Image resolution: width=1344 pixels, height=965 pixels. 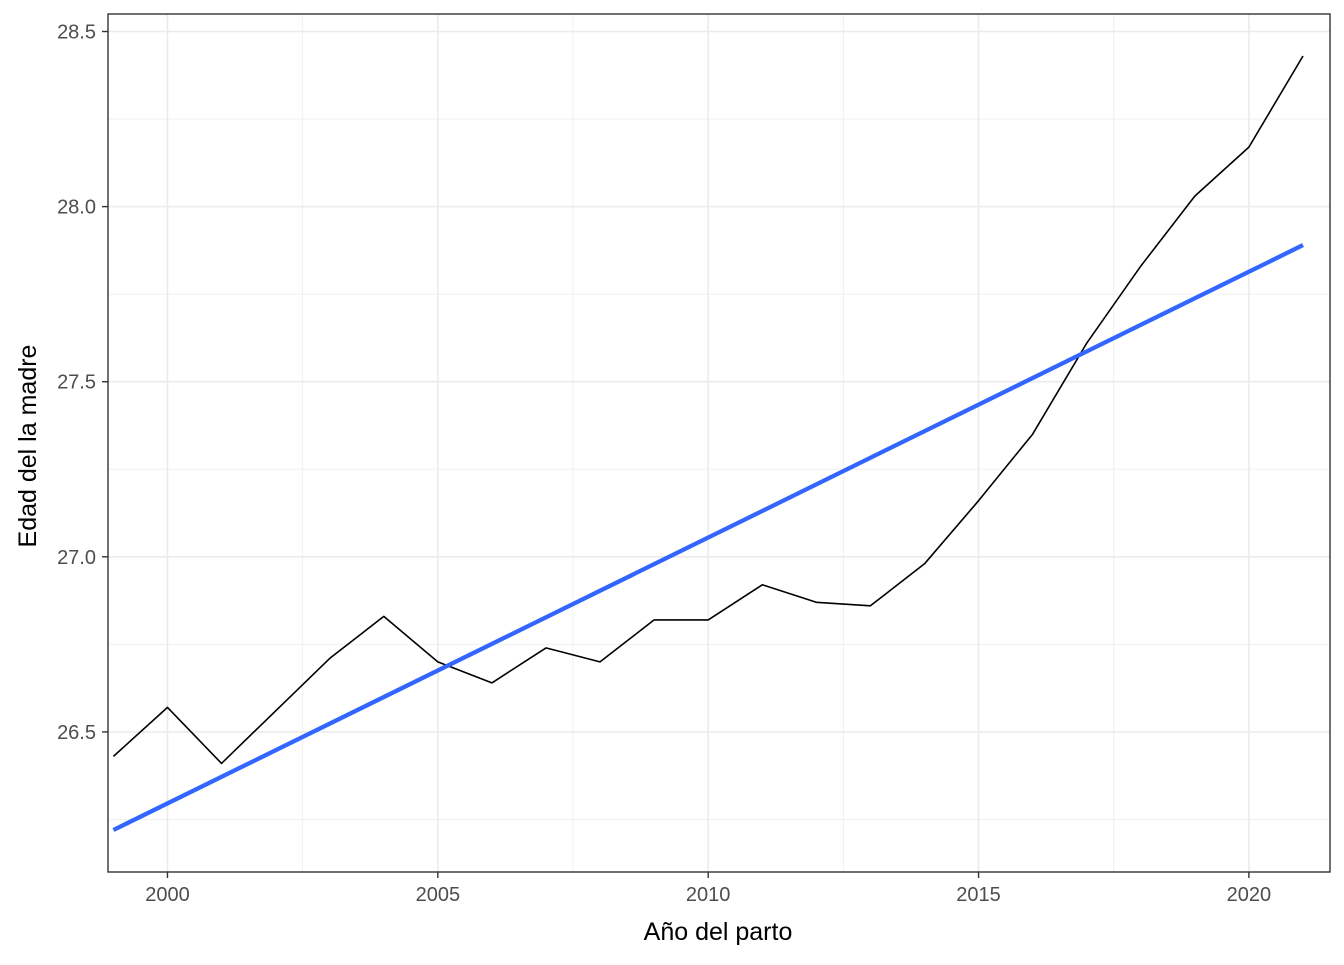 I want to click on y-tick-label: 27.0, so click(x=76, y=558).